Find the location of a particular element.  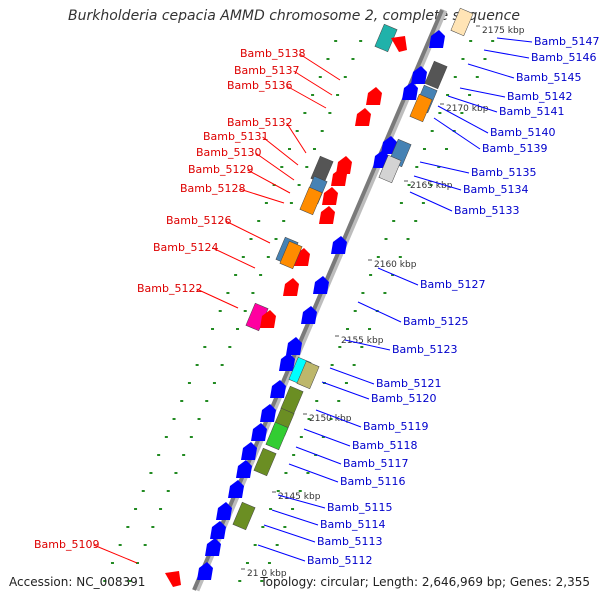

gene-label-left: Bamb_5109 is located at coordinates (66, 544).